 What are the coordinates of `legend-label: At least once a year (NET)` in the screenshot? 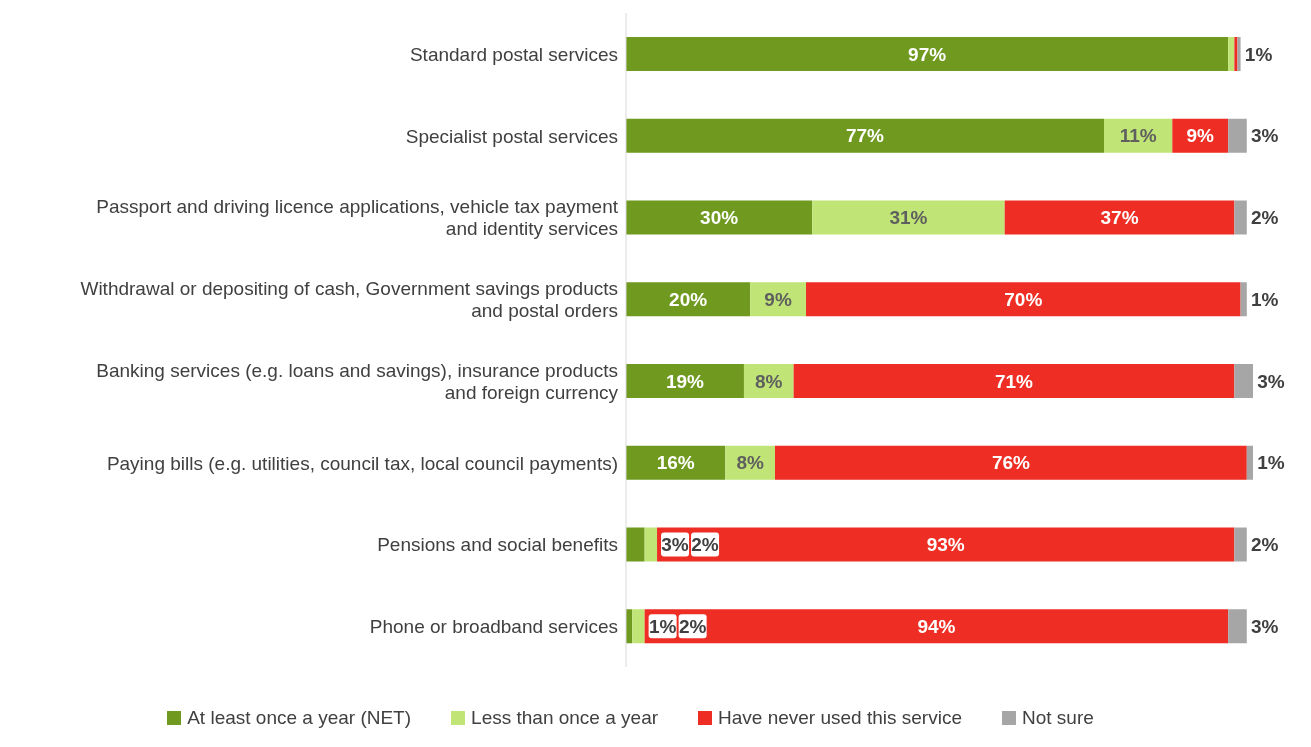 It's located at (299, 718).